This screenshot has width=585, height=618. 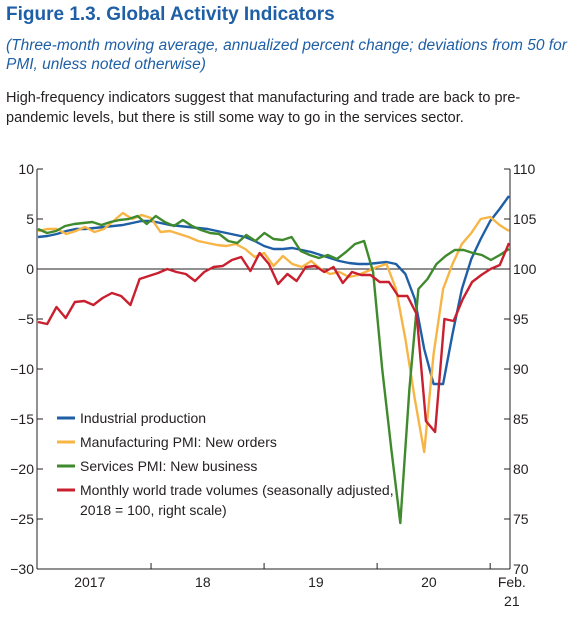 What do you see at coordinates (203, 582) in the screenshot?
I see `x-tick-label: 18` at bounding box center [203, 582].